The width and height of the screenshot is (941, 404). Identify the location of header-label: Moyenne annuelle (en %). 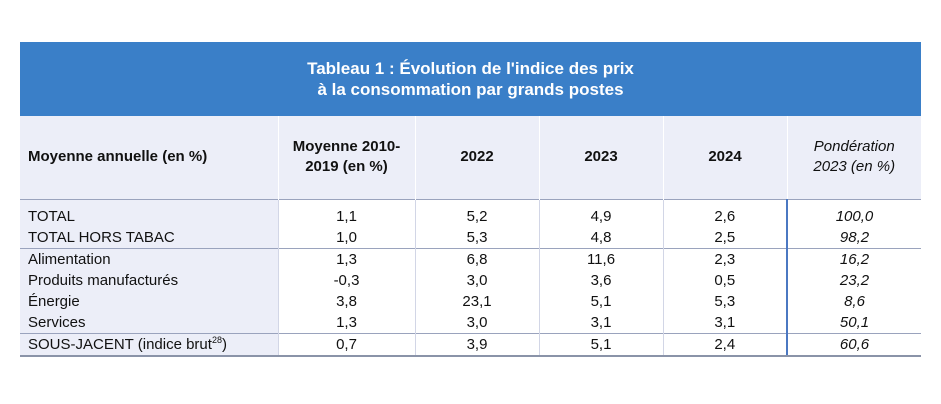
(149, 157).